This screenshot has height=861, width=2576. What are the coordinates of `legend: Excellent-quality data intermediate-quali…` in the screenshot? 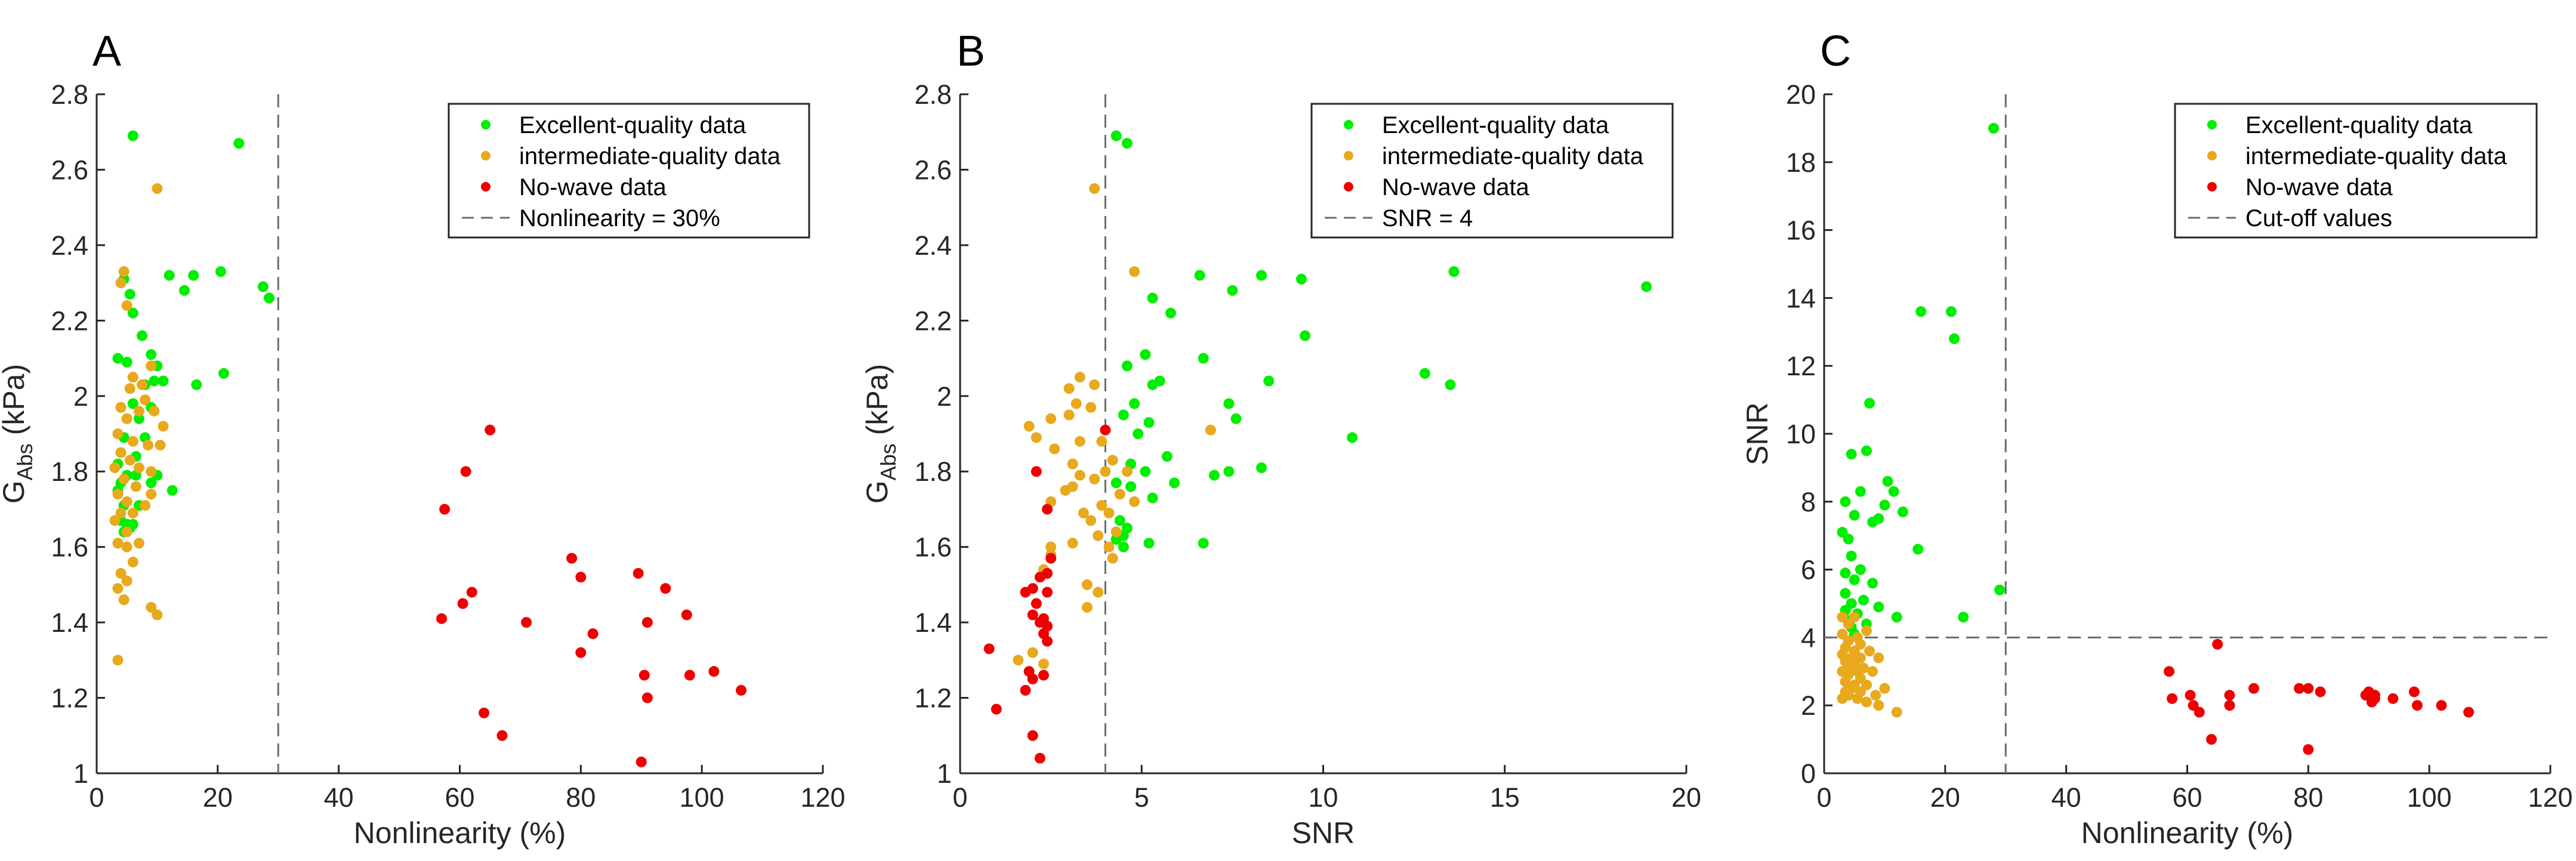 It's located at (629, 171).